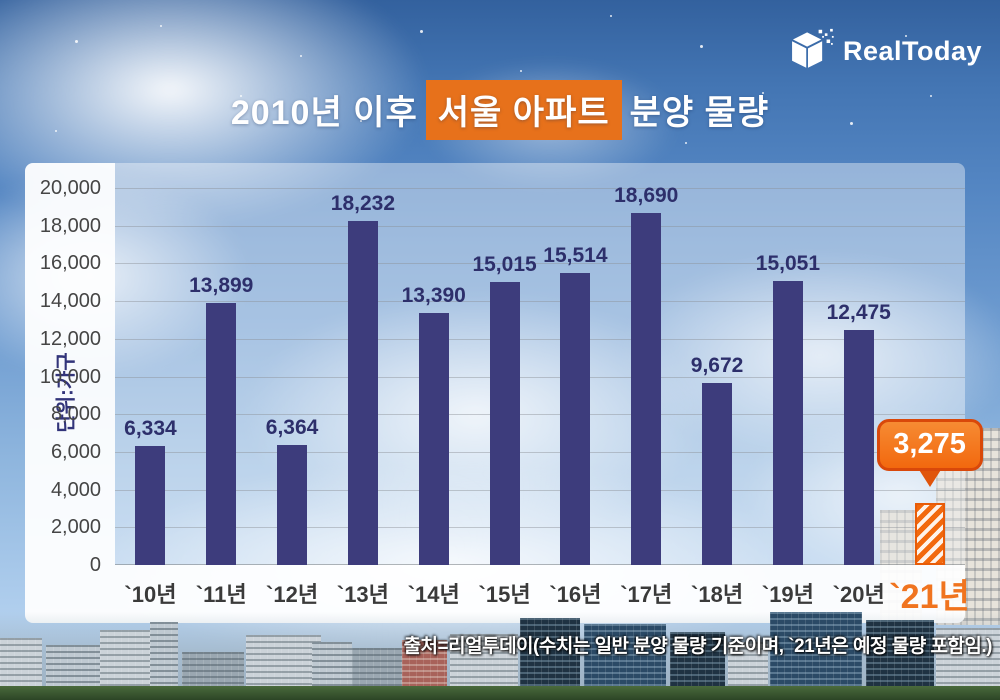  What do you see at coordinates (929, 445) in the screenshot?
I see `callout-bubble: 3,275` at bounding box center [929, 445].